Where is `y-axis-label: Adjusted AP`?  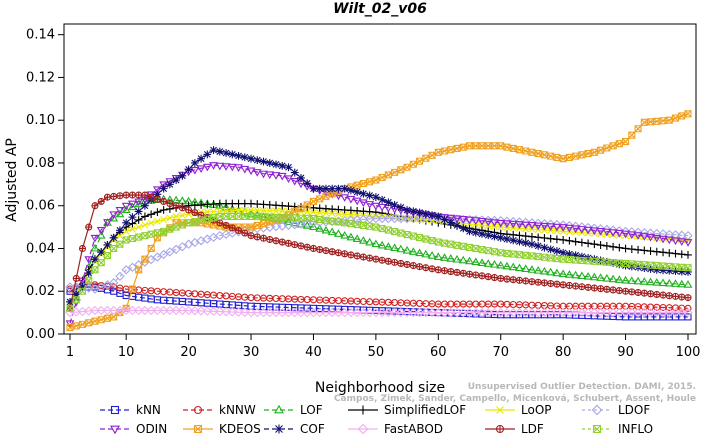
y-axis-label: Adjusted AP is located at coordinates (12, 180).